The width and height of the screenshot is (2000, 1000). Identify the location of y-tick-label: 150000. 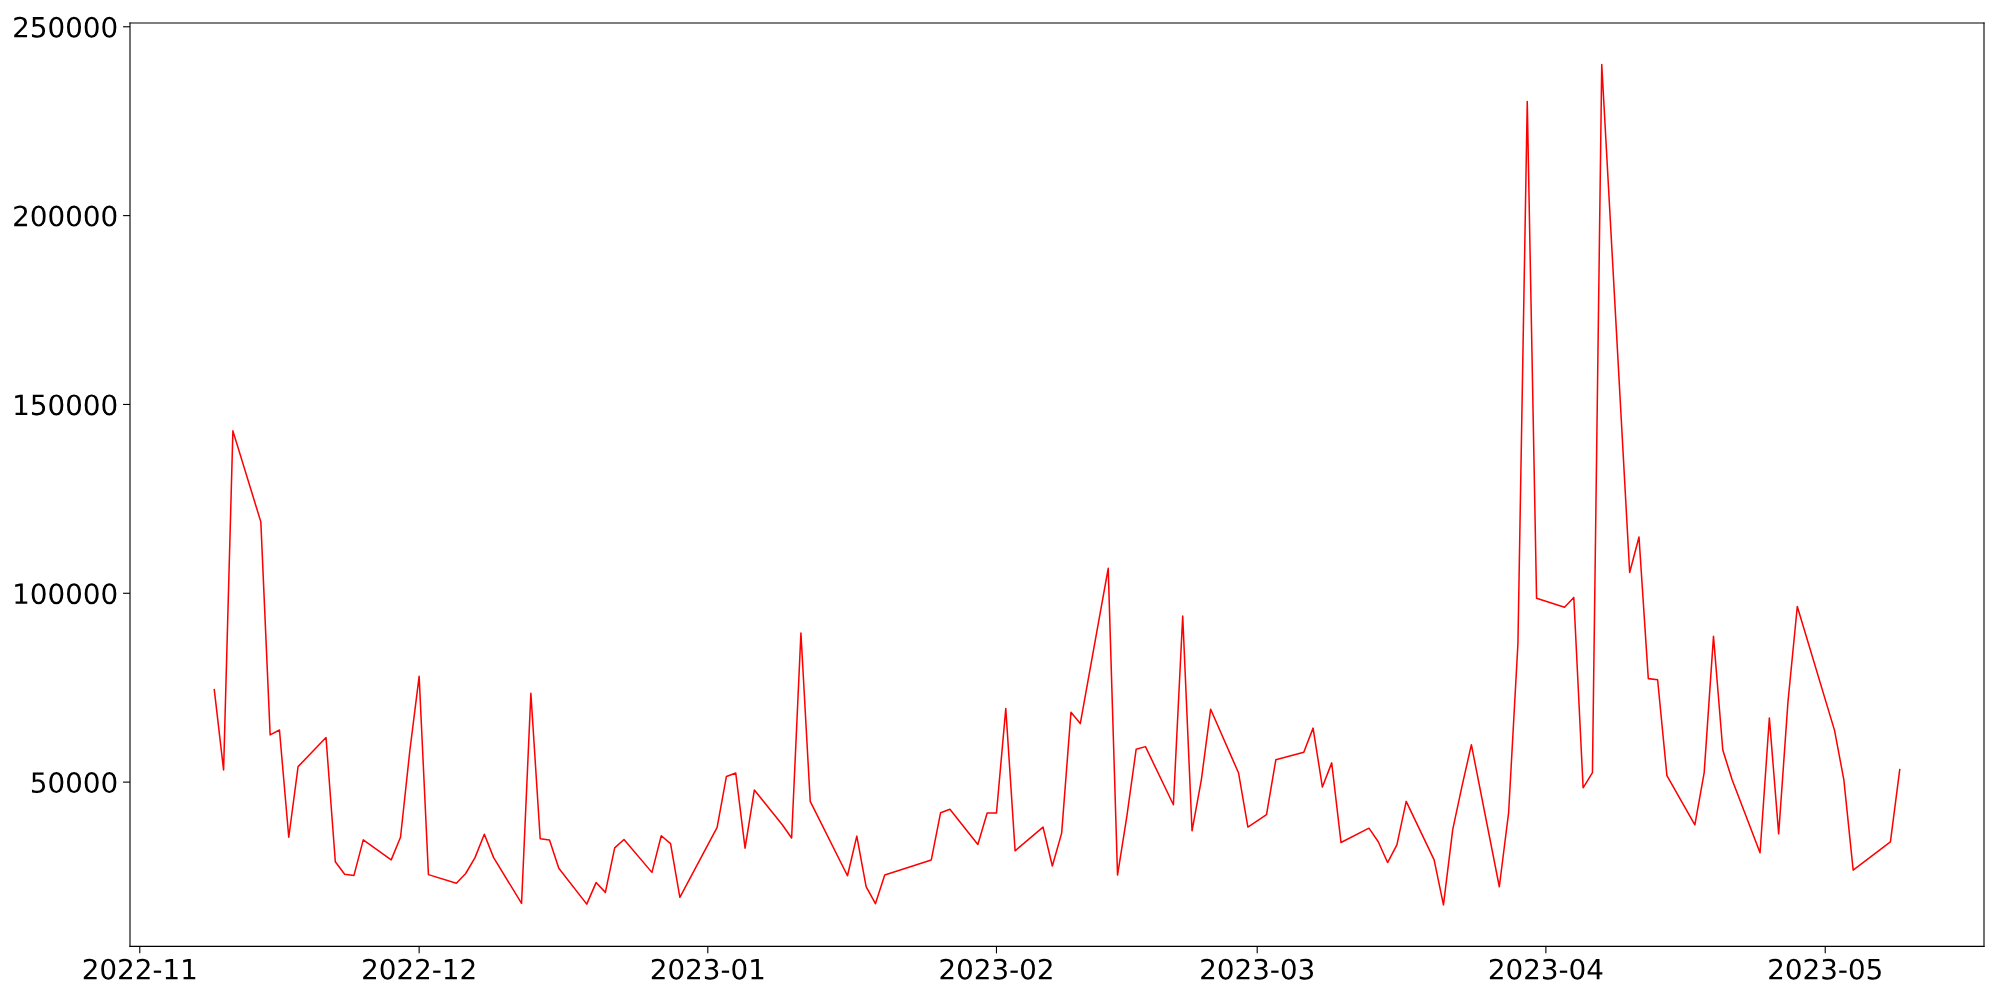
(66, 405).